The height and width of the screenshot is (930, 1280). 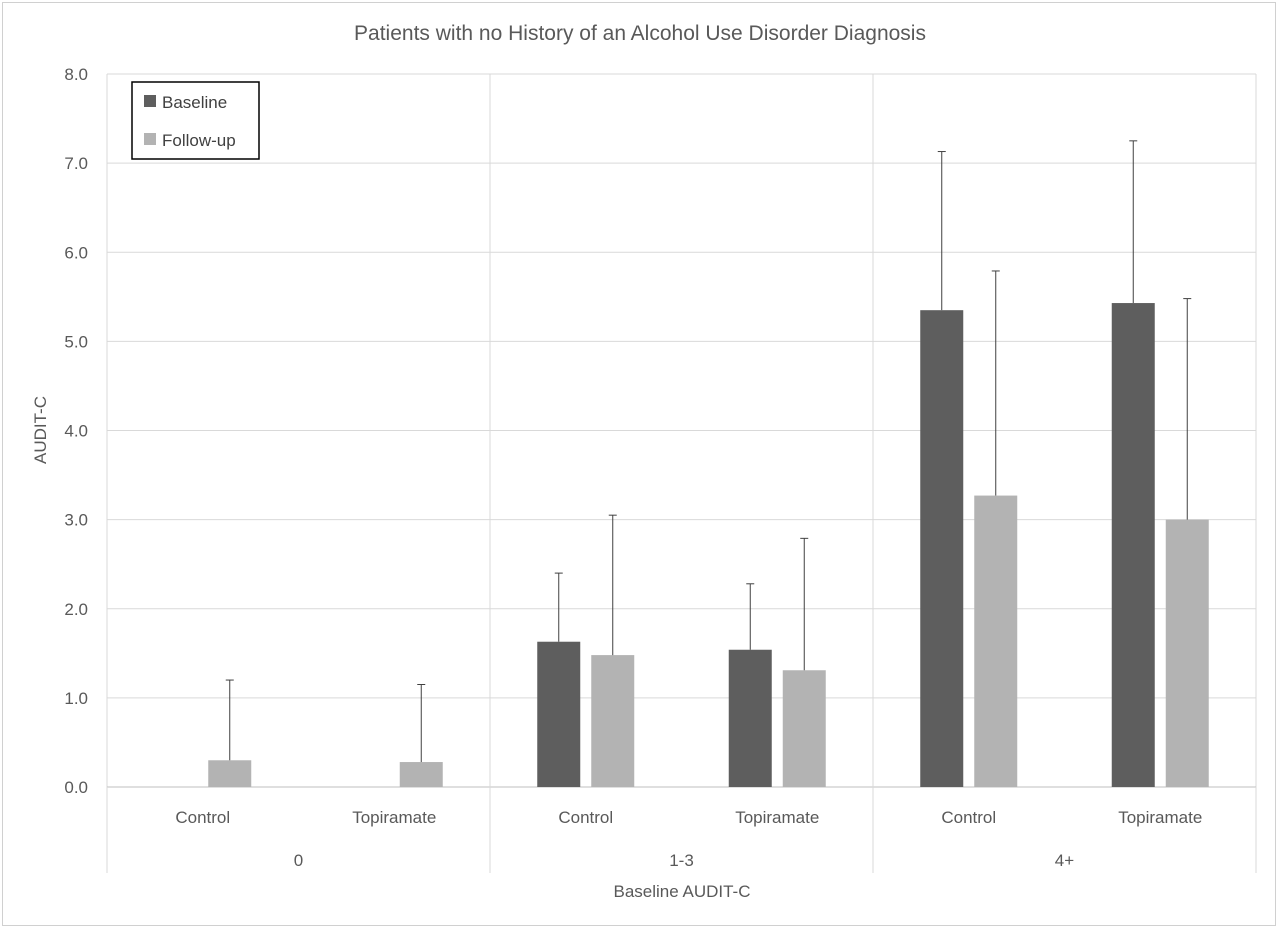 What do you see at coordinates (194, 102) in the screenshot?
I see `legend-label-baseline: Baseline` at bounding box center [194, 102].